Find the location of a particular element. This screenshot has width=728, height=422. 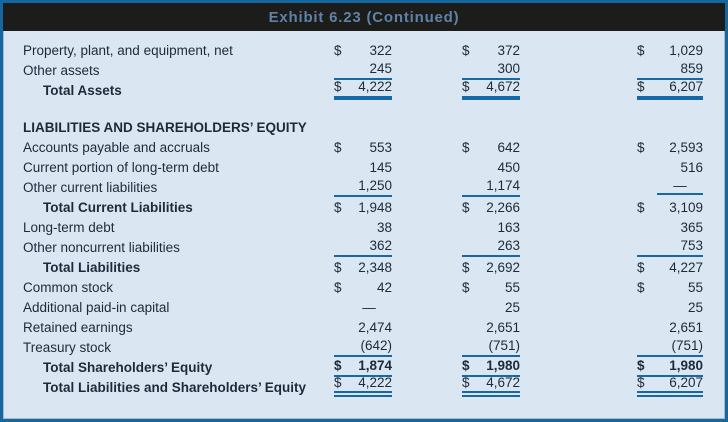

table-row: Common stock $42 $55 $55 is located at coordinates (374, 287).